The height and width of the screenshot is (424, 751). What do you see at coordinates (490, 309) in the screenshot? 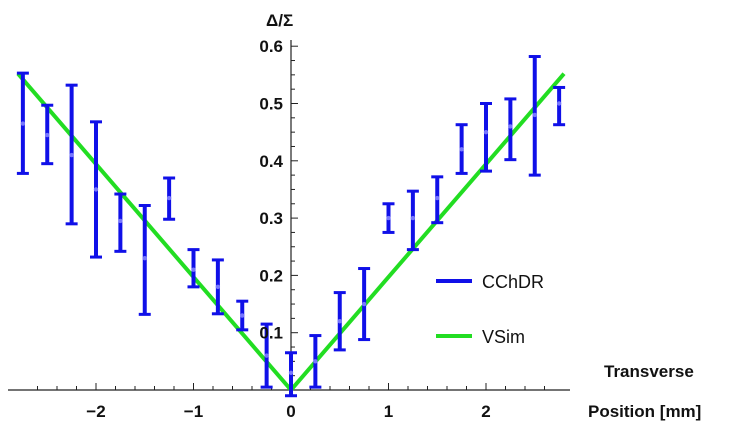
I see `legend: CChDR VSim` at bounding box center [490, 309].